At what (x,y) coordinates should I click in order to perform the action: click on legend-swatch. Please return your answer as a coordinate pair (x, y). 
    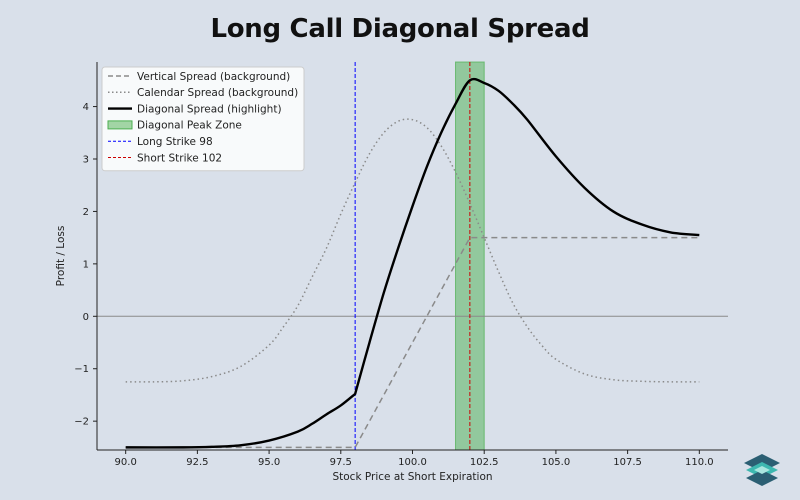
    Looking at the image, I should click on (120, 125).